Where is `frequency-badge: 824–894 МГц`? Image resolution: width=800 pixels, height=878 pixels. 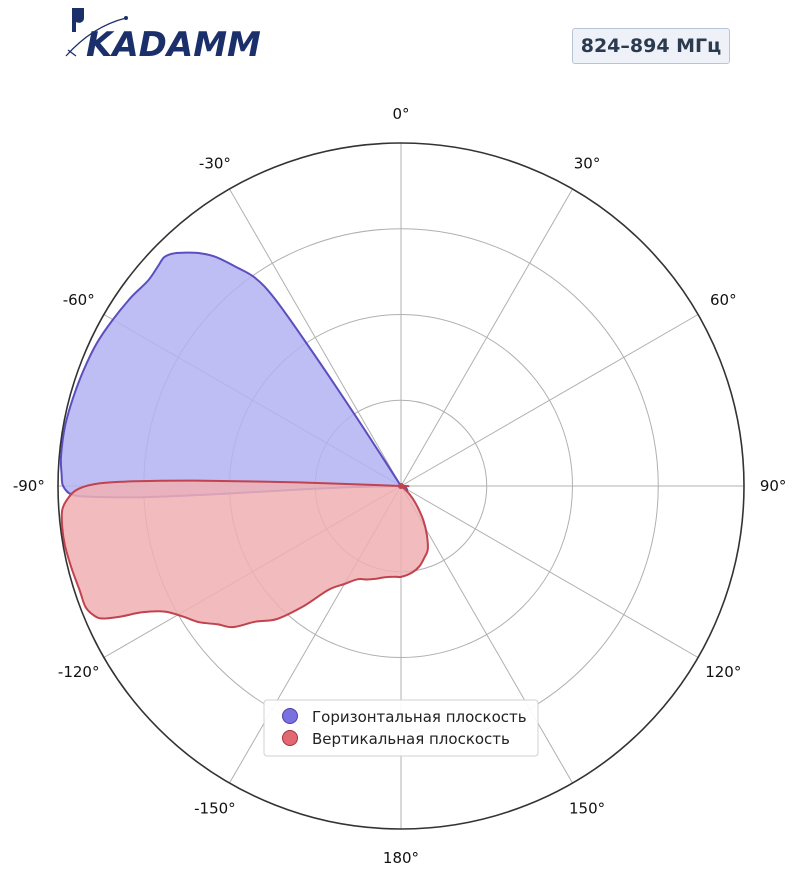
frequency-badge: 824–894 МГц is located at coordinates (651, 46).